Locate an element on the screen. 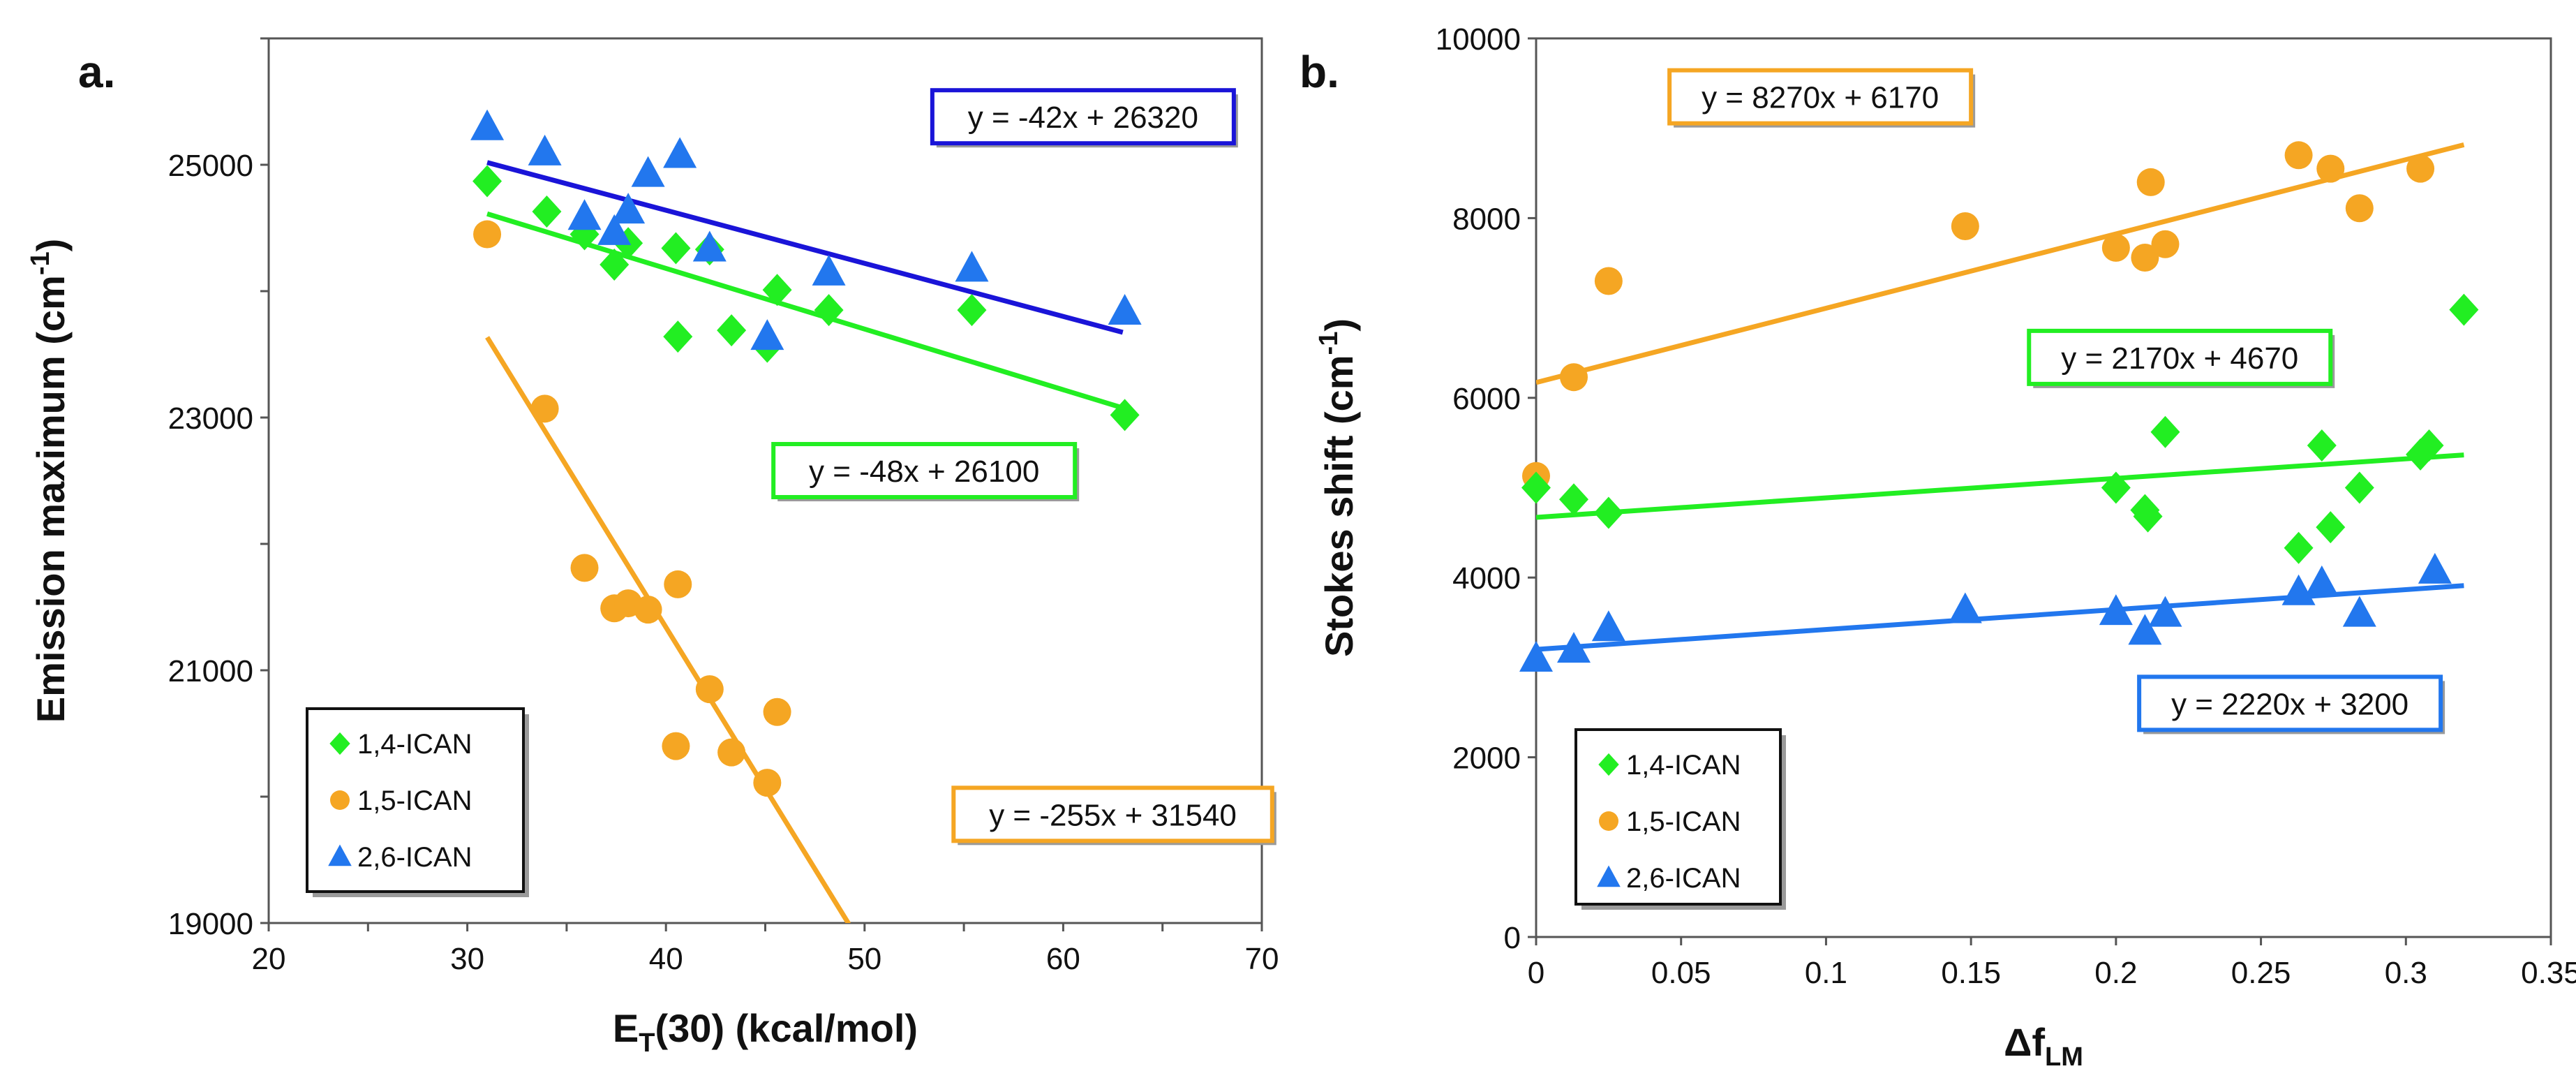 Image resolution: width=2576 pixels, height=1085 pixels. y-tick-label: 23000 is located at coordinates (210, 419).